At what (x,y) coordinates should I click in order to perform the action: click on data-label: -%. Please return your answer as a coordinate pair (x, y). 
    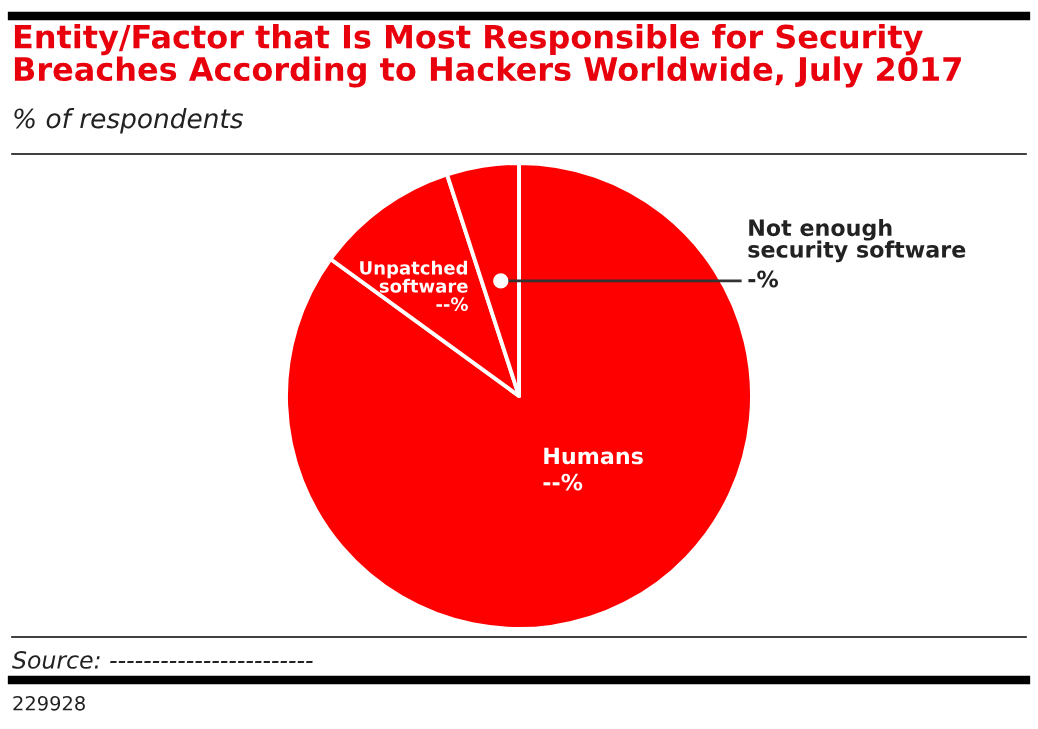
    Looking at the image, I should click on (763, 279).